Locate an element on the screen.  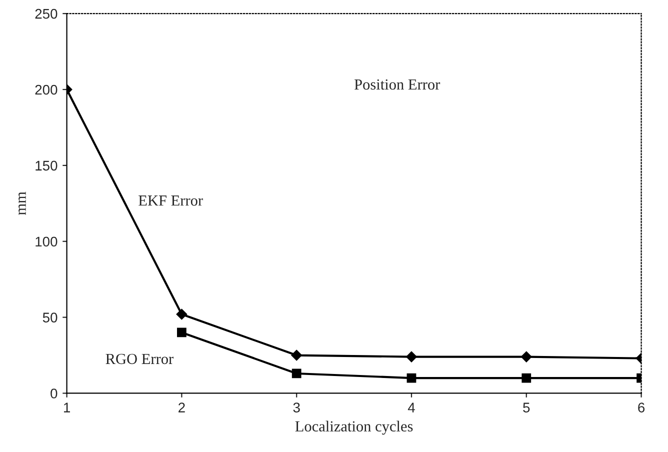
y-tick-label: 150 is located at coordinates (47, 165).